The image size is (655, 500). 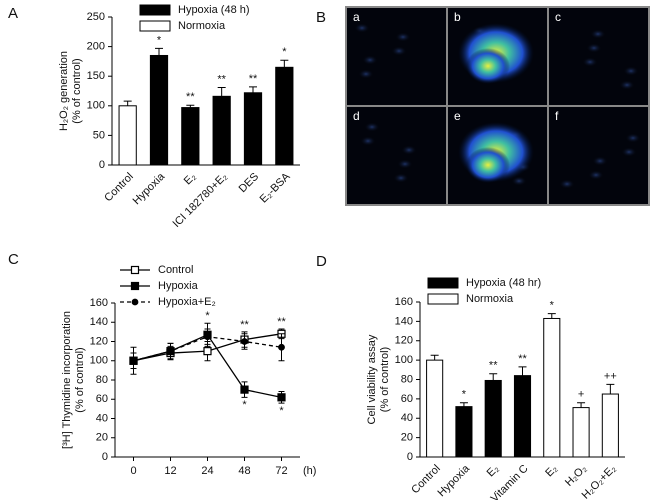 What do you see at coordinates (281, 471) in the screenshot?
I see `x-tick-label: 72` at bounding box center [281, 471].